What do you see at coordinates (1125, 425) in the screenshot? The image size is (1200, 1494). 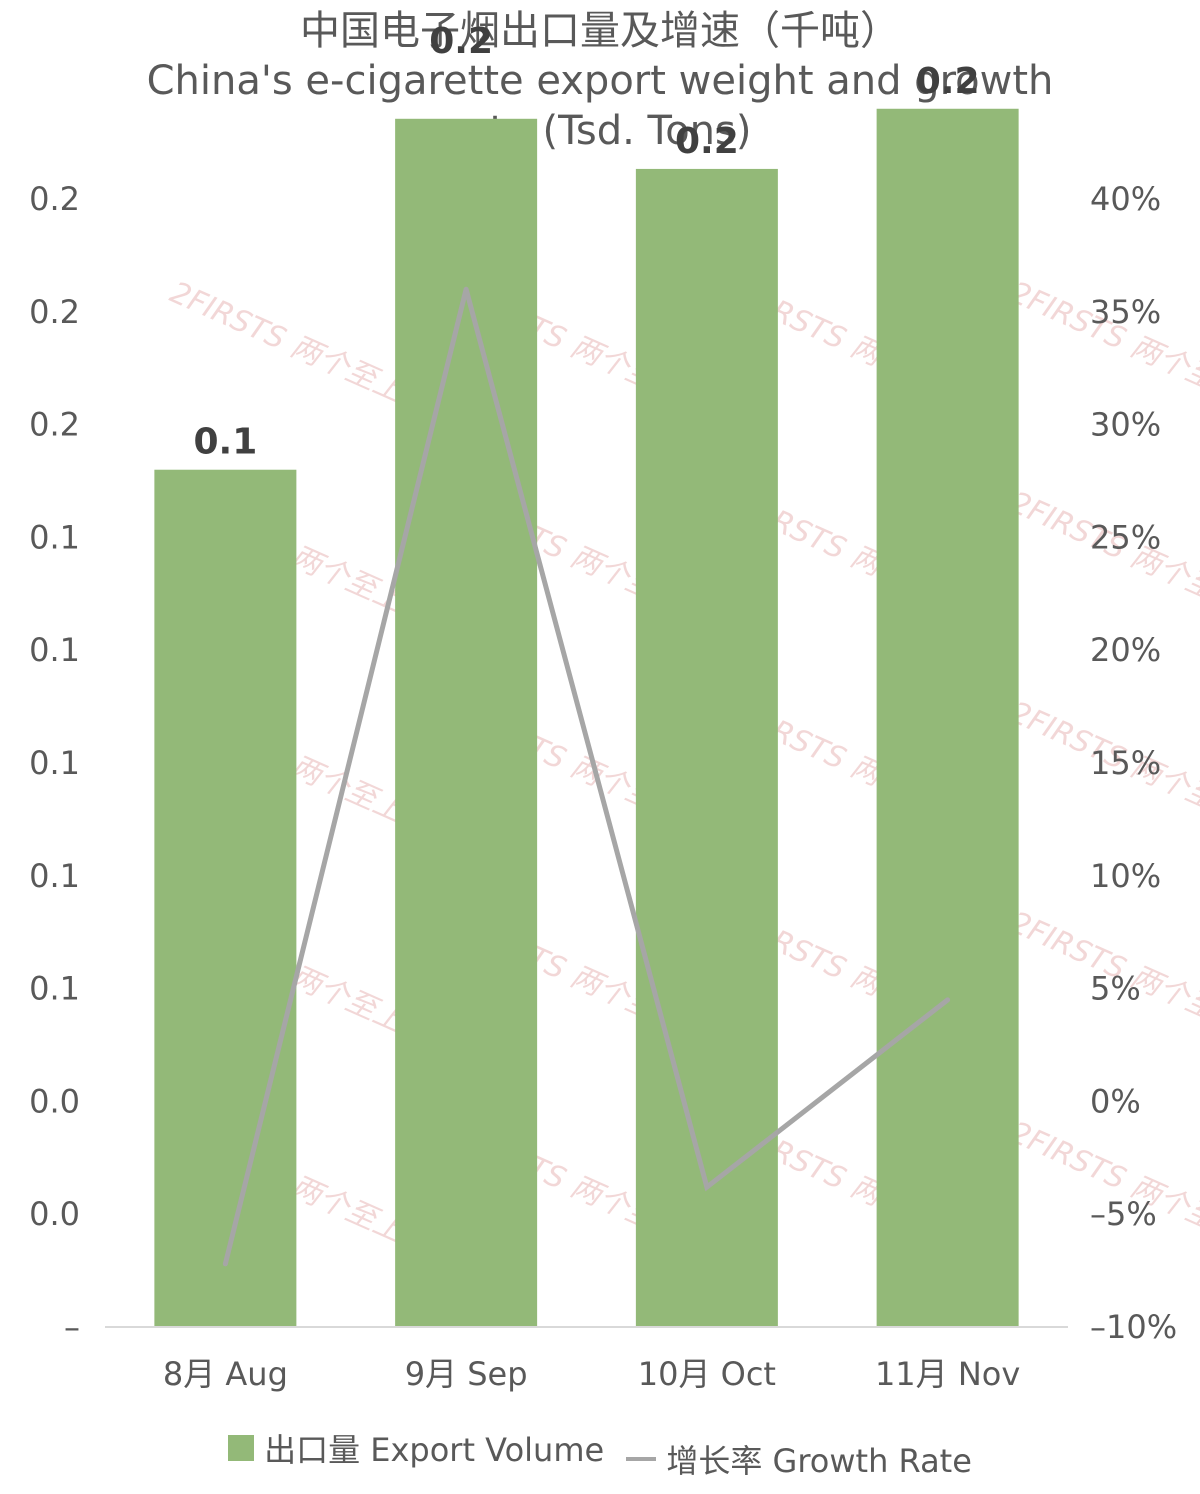 I see `y-right-tick-label: 30%` at bounding box center [1125, 425].